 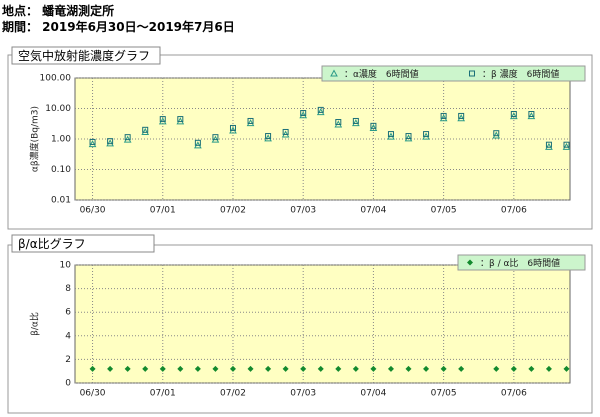 What do you see at coordinates (520, 74) in the screenshot?
I see `legend-label: ：β 濃度 6時間値` at bounding box center [520, 74].